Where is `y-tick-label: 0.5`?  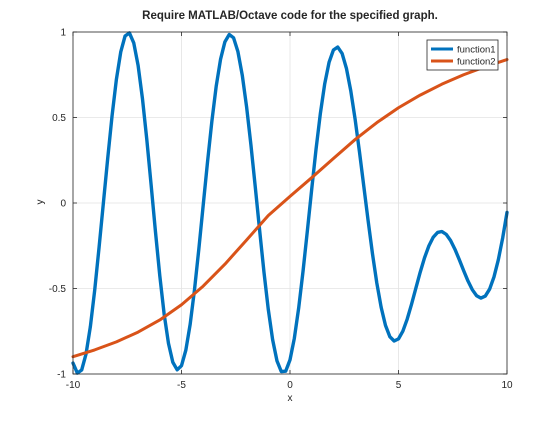 y-tick-label: 0.5 is located at coordinates (59, 118).